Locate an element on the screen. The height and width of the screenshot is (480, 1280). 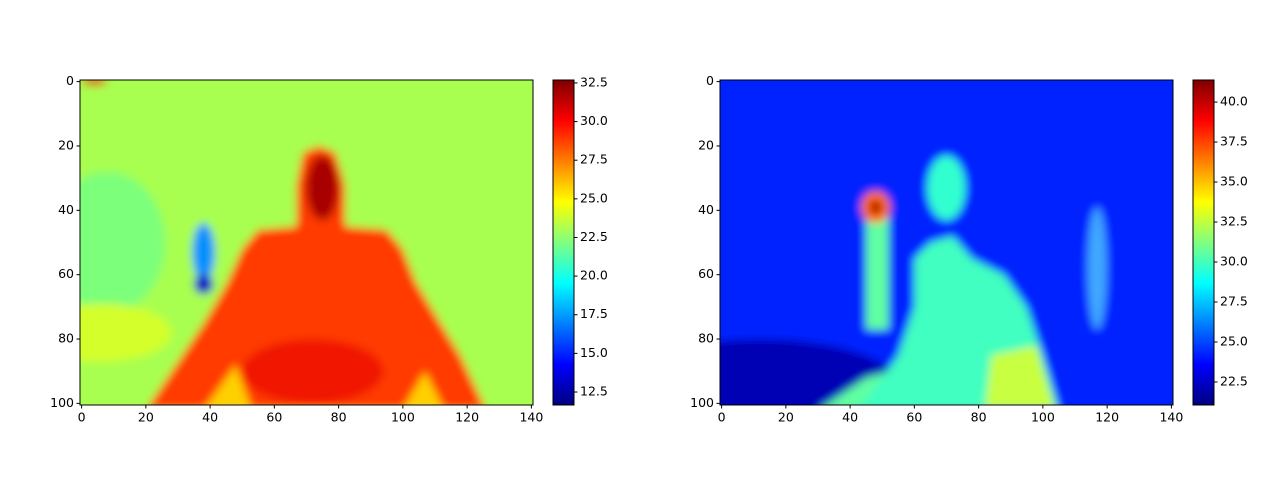
colorbar-tick-label: 37.5 is located at coordinates (1234, 141).